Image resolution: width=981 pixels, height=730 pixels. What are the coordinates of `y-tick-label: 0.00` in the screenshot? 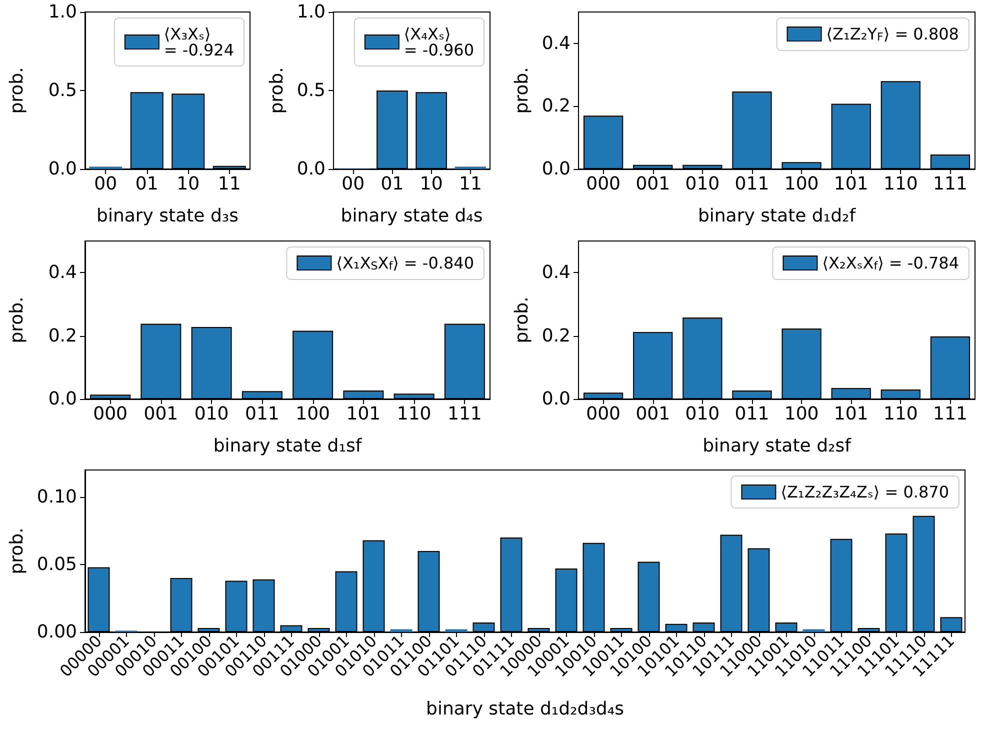 It's located at (56, 632).